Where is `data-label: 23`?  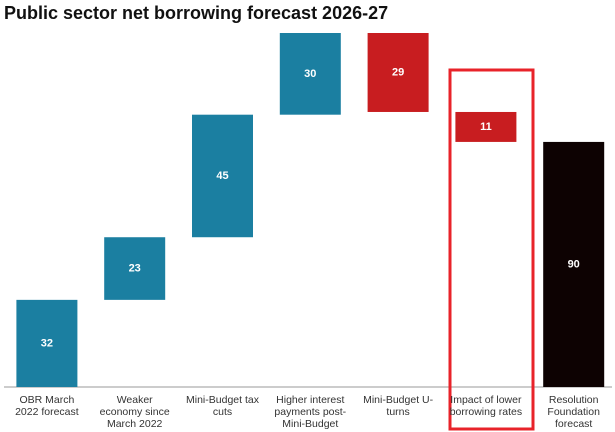 data-label: 23 is located at coordinates (135, 268).